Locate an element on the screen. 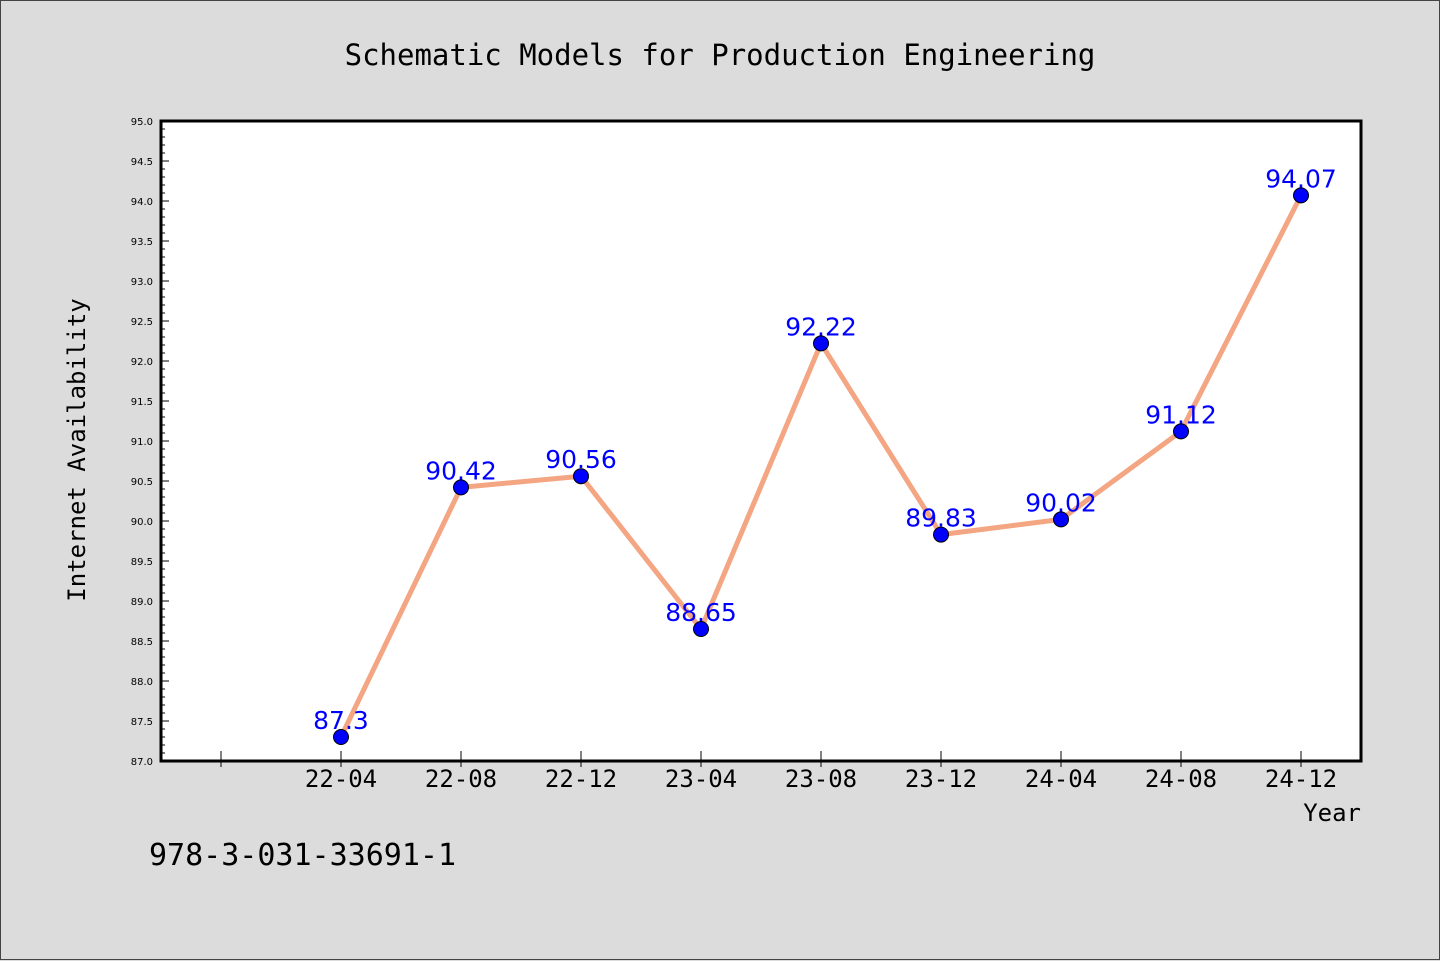 This screenshot has height=961, width=1440. y-tick-label: 88.5 is located at coordinates (142, 642).